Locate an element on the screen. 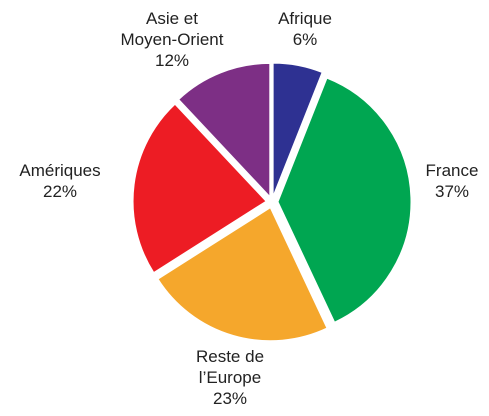 The image size is (489, 416). slice-label: France is located at coordinates (452, 170).